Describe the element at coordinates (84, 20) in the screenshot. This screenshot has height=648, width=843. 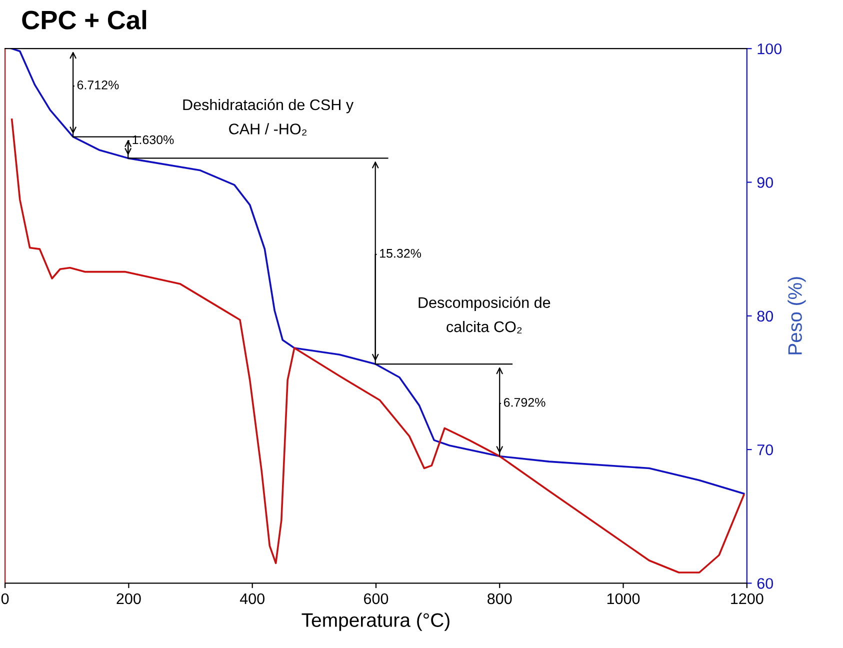
I see `chart-title: CPC + Cal` at that location.